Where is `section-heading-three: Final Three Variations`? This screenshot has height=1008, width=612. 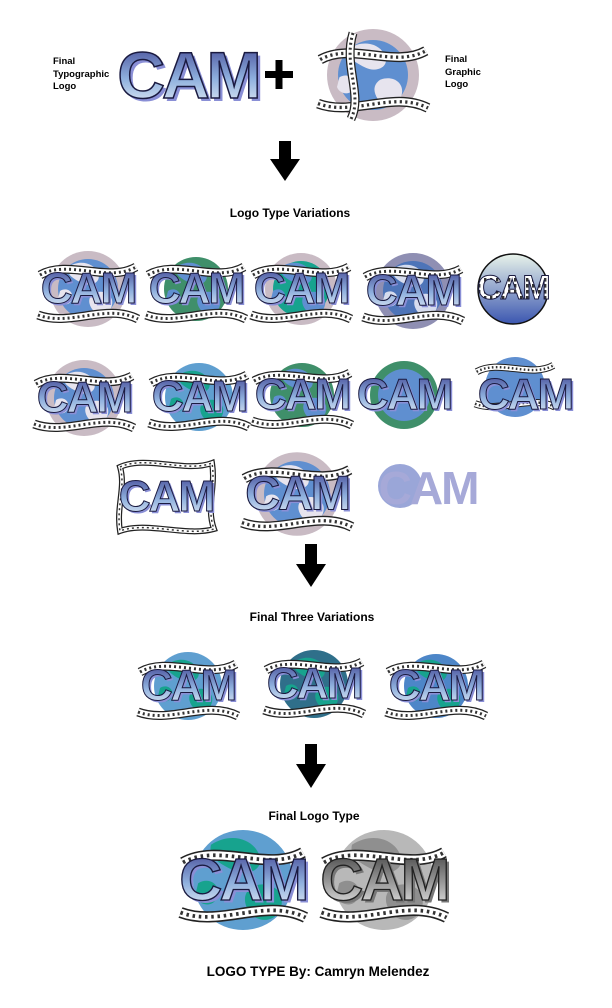
section-heading-three: Final Three Variations is located at coordinates (312, 617).